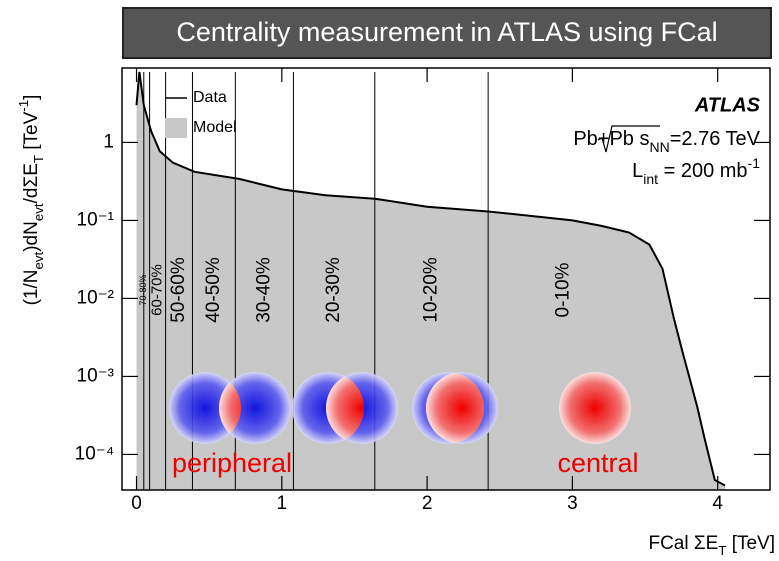 This screenshot has height=561, width=779. What do you see at coordinates (717, 503) in the screenshot?
I see `x-tick-label: 4` at bounding box center [717, 503].